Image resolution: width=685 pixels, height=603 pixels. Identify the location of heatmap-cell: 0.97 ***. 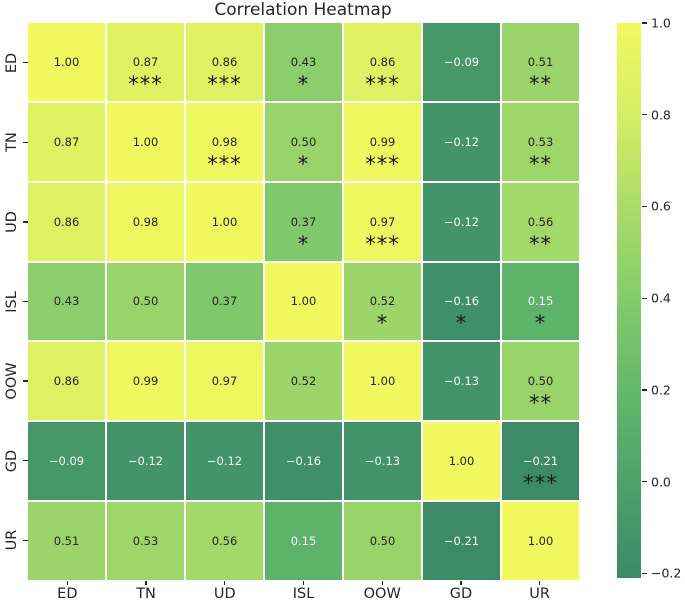
(382, 221).